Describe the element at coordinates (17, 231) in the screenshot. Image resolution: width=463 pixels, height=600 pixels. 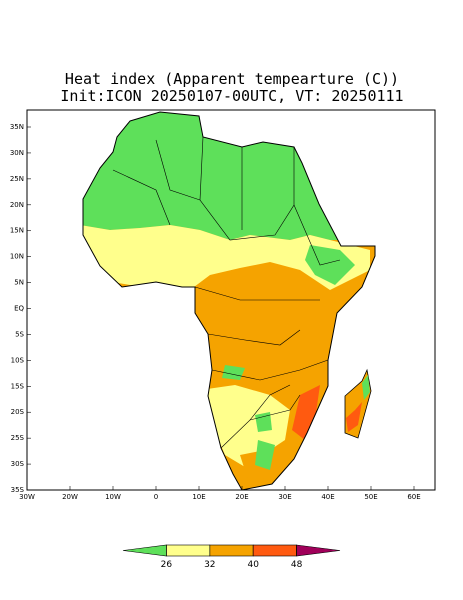
I see `lat-label: 15N` at that location.